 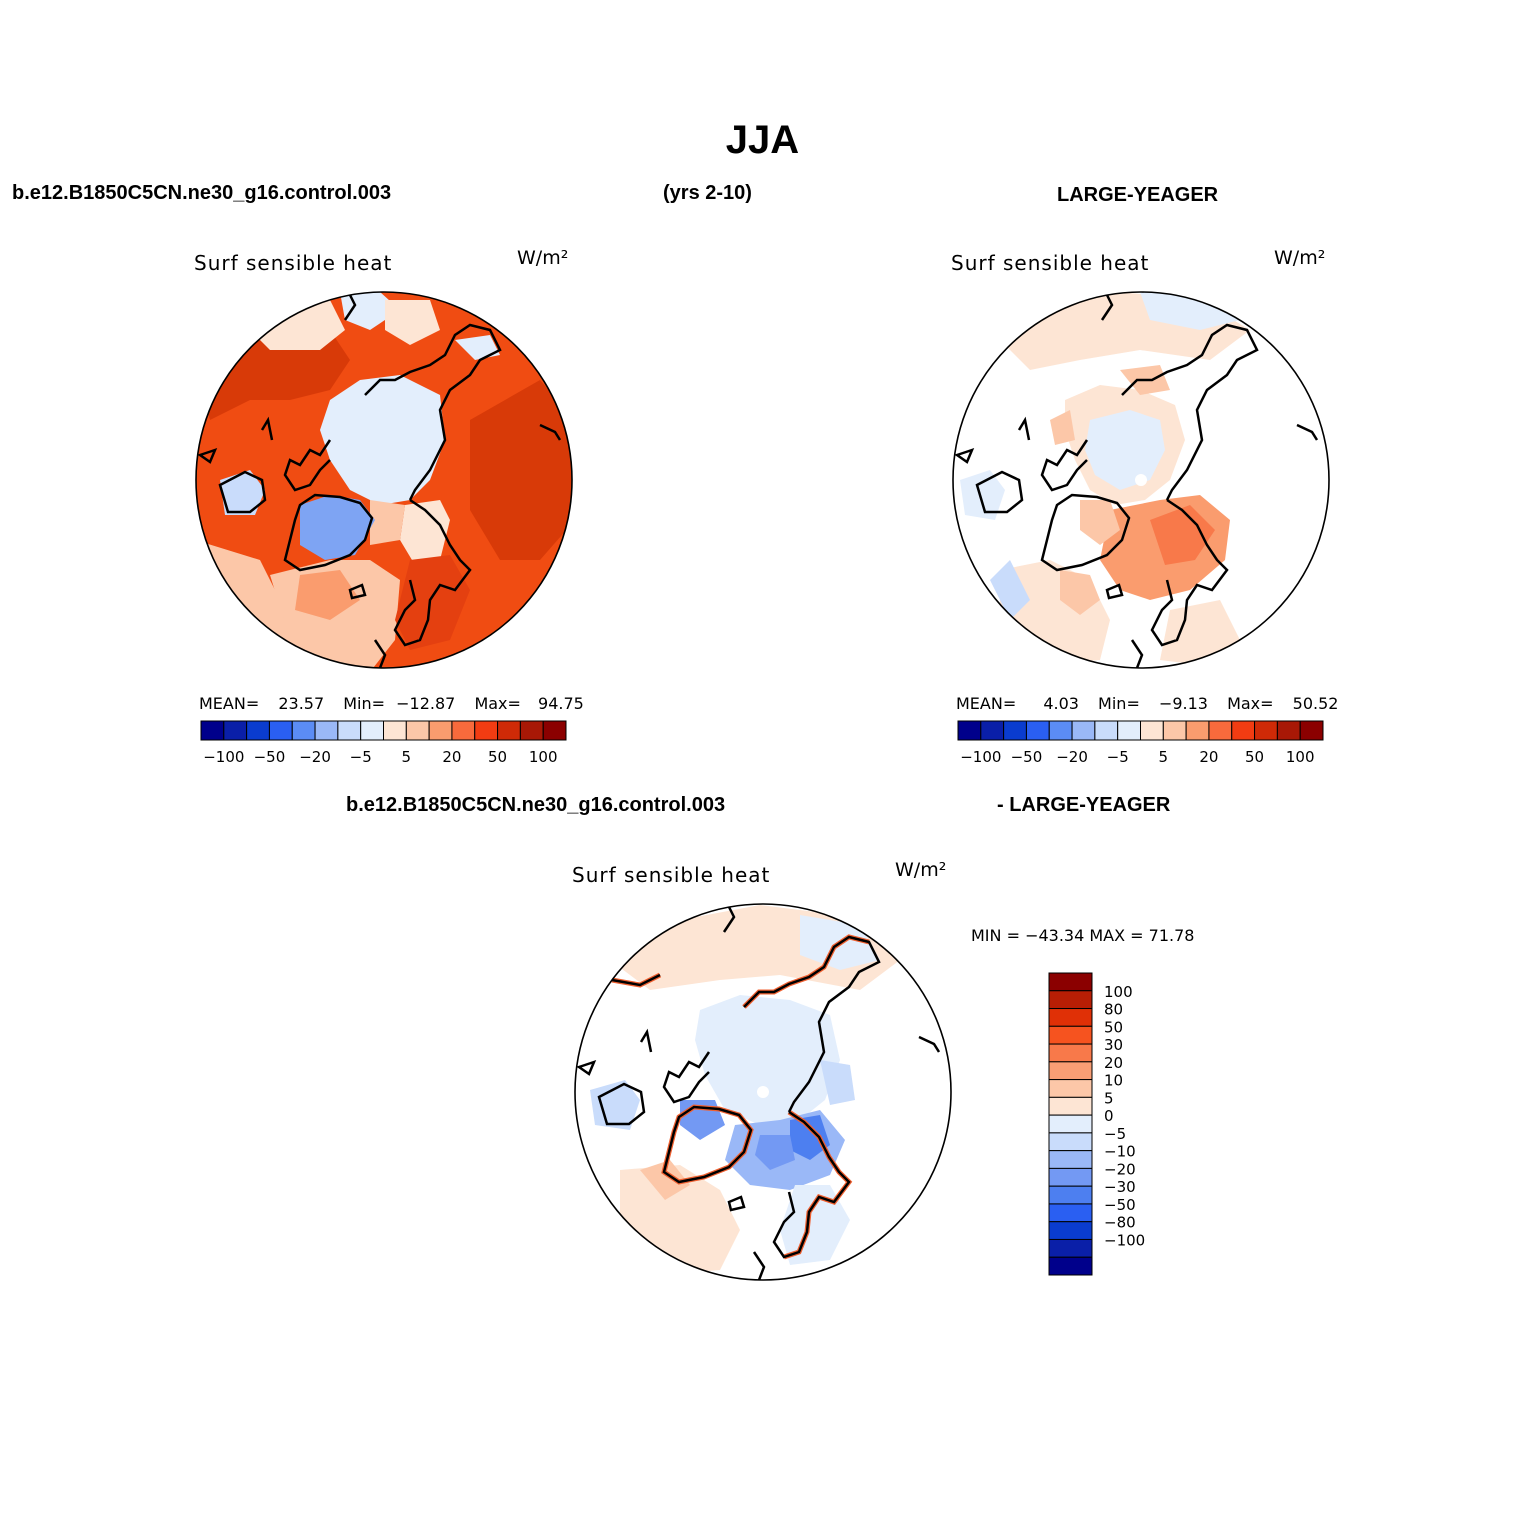 I want to click on panel3-colorbar-tick-label: −20, so click(x=1120, y=1169).